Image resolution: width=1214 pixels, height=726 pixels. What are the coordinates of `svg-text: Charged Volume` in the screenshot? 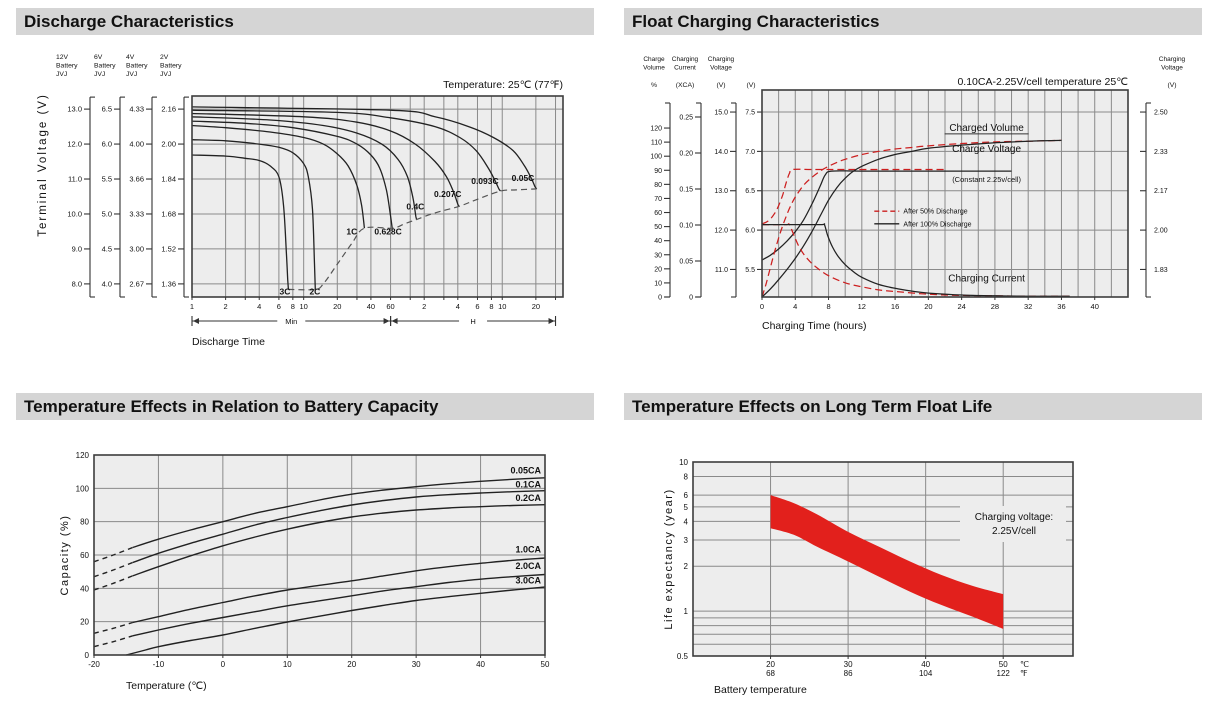 It's located at (986, 128).